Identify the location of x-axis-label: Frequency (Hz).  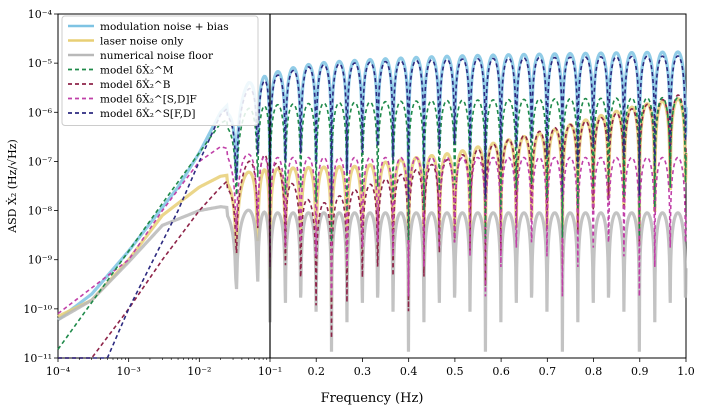
(372, 398).